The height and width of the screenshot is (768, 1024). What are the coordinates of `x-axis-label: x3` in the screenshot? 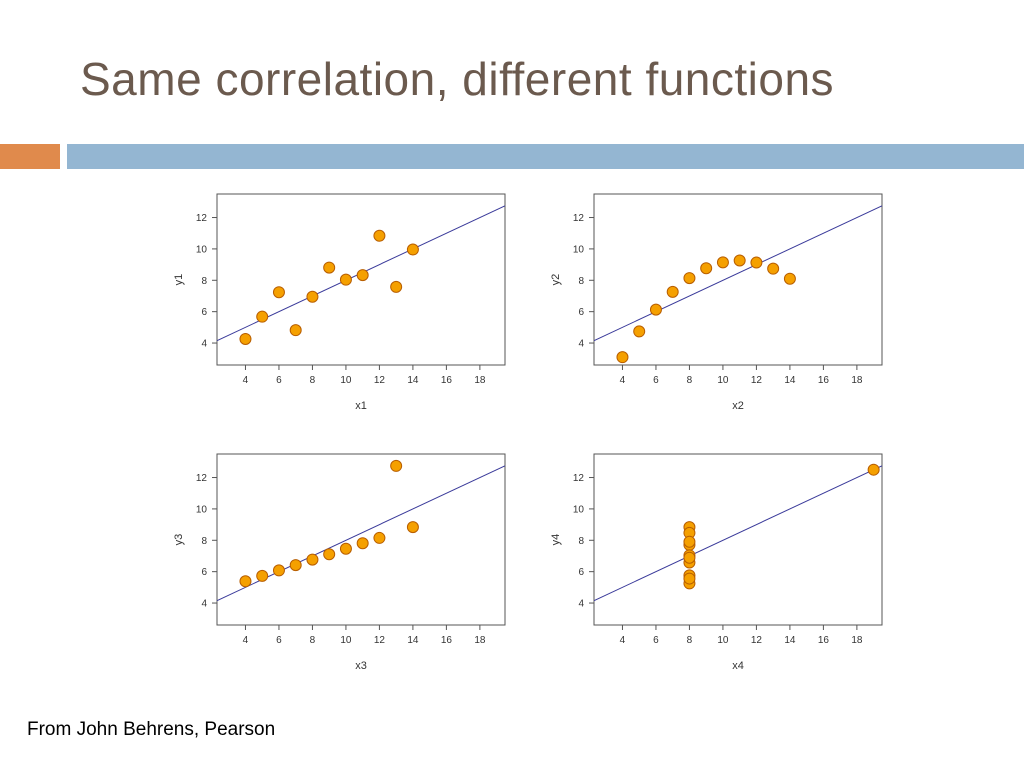 It's located at (361, 666).